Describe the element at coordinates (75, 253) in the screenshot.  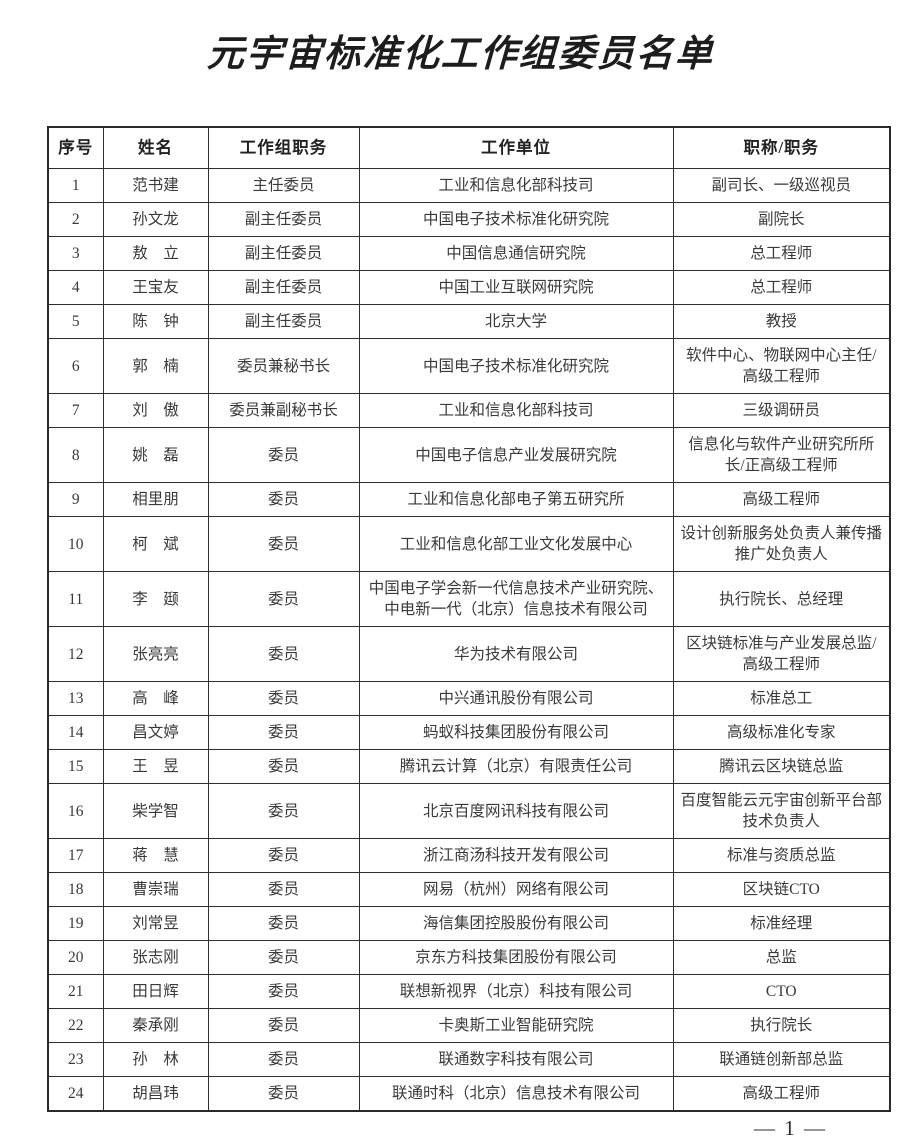
I see `cell-no: 3` at that location.